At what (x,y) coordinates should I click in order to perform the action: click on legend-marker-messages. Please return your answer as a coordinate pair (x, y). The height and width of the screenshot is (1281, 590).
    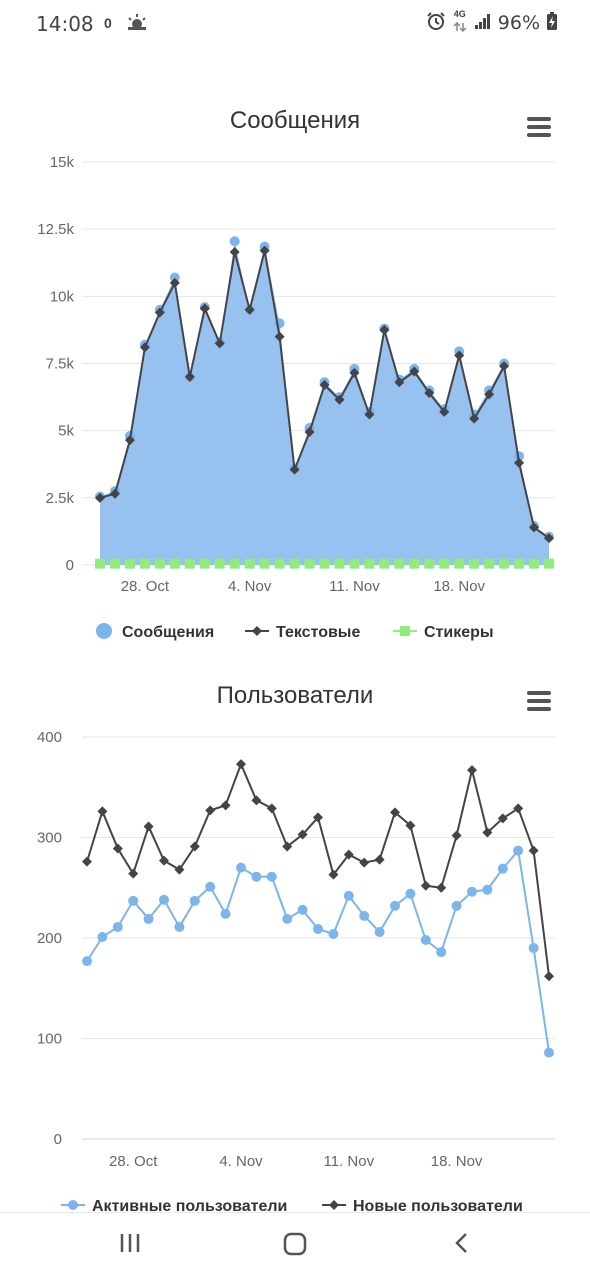
    Looking at the image, I should click on (104, 631).